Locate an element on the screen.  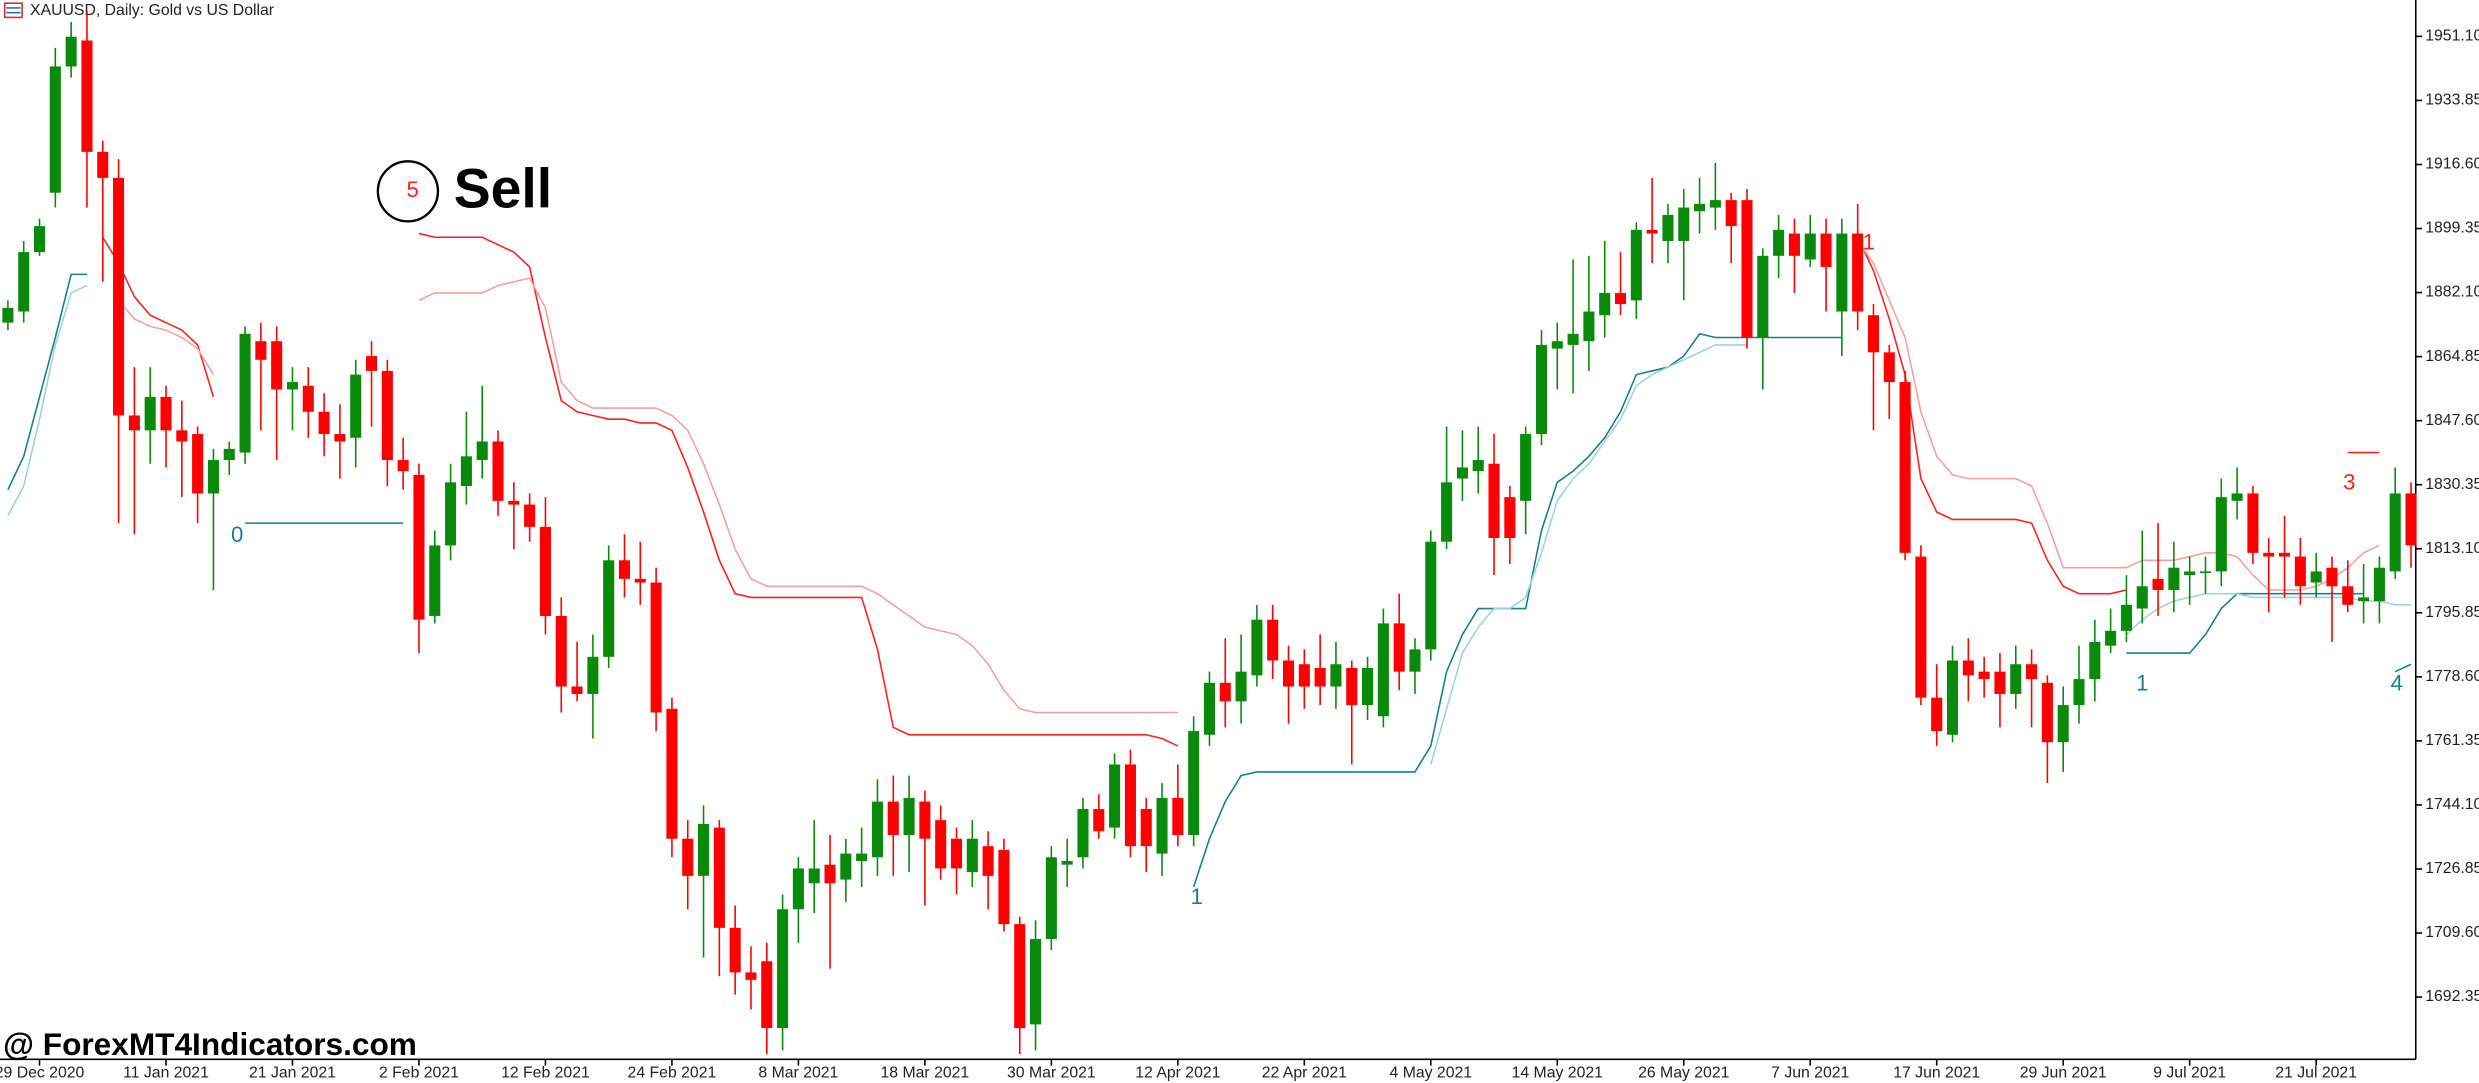
annotation: 3 is located at coordinates (2349, 482).